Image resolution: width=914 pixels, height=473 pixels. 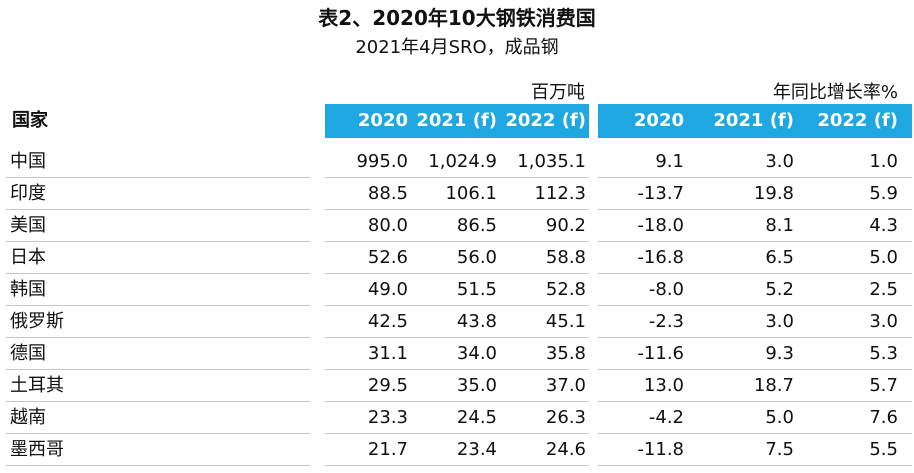 I want to click on value-cell: 86.5, so click(x=476, y=225).